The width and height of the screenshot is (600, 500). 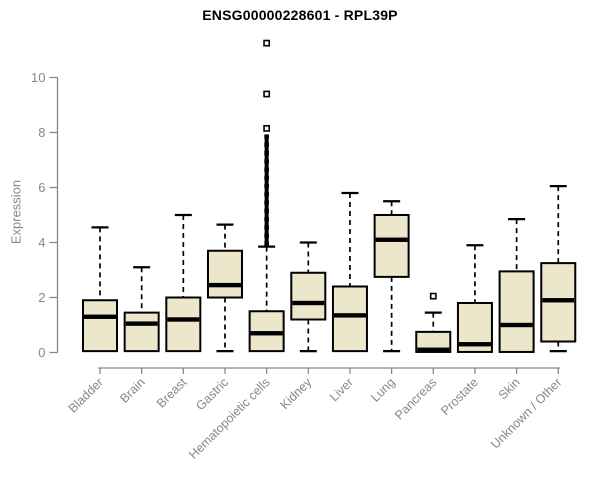 What do you see at coordinates (100, 289) in the screenshot?
I see `box-bladder` at bounding box center [100, 289].